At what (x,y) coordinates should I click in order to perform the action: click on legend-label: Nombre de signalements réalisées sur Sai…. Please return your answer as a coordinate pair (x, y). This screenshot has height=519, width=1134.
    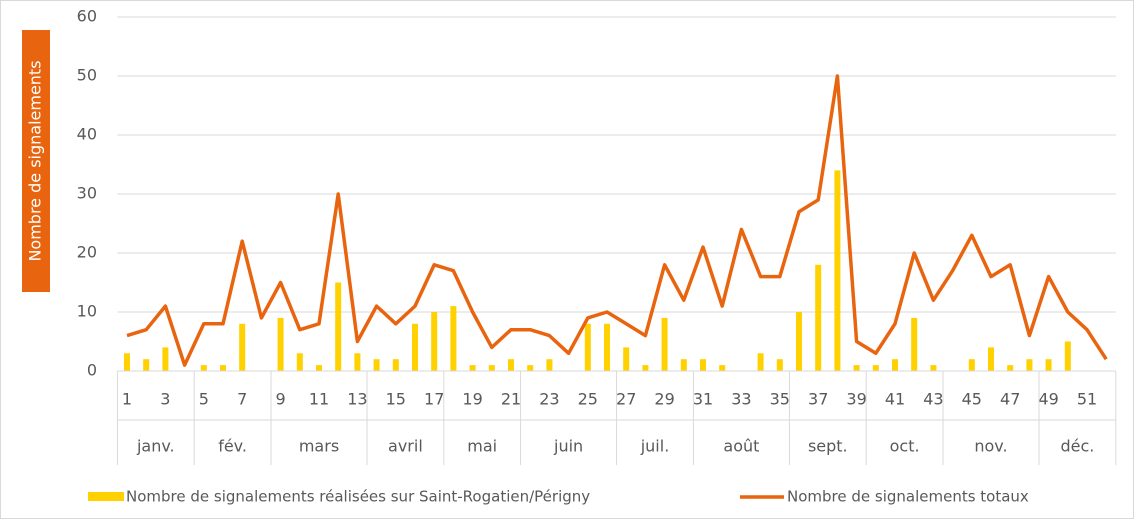
    Looking at the image, I should click on (358, 497).